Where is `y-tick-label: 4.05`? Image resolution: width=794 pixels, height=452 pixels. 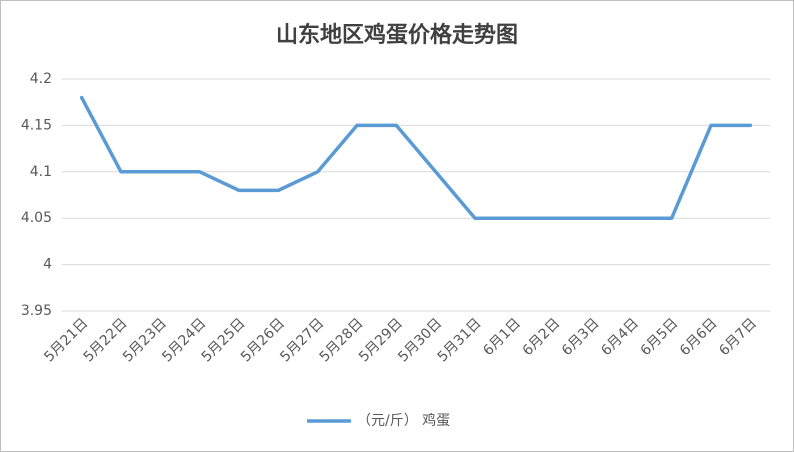
y-tick-label: 4.05 is located at coordinates (36, 218).